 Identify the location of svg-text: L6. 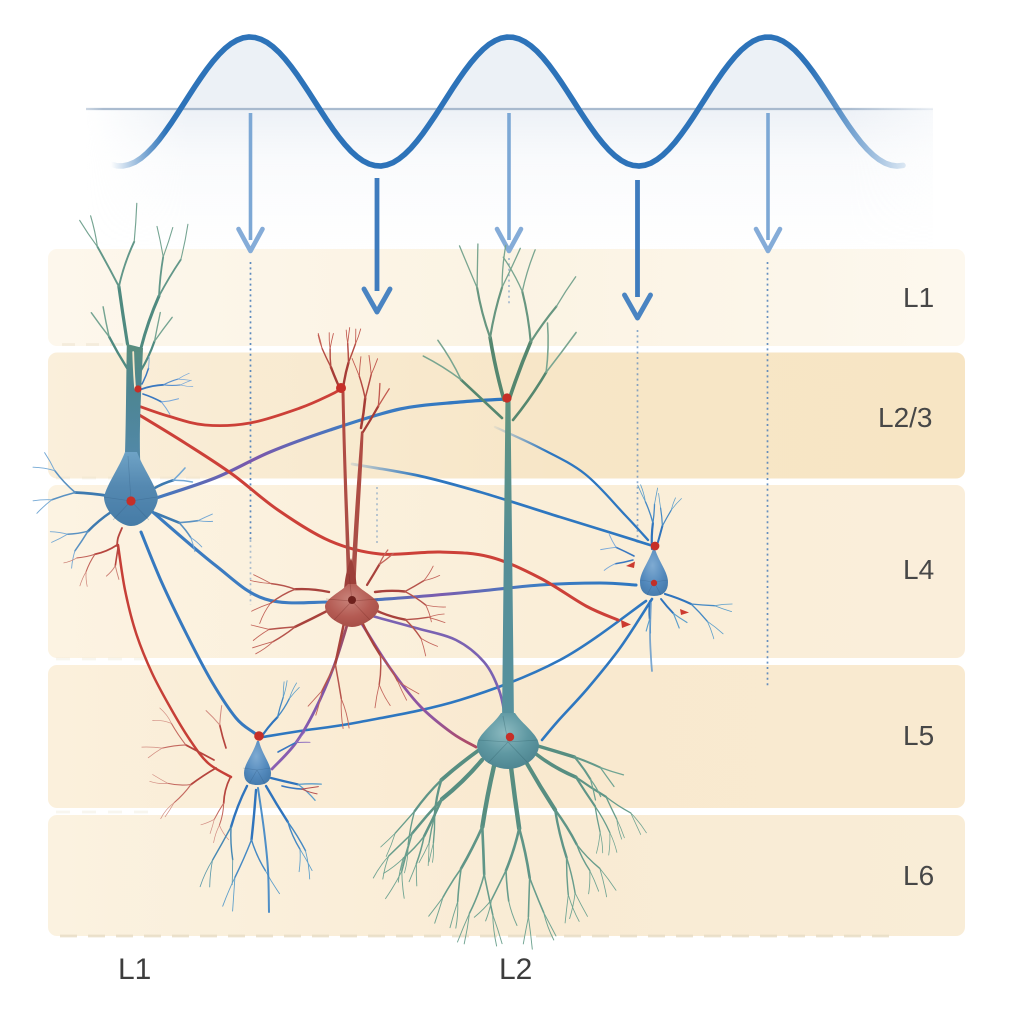
(918, 875).